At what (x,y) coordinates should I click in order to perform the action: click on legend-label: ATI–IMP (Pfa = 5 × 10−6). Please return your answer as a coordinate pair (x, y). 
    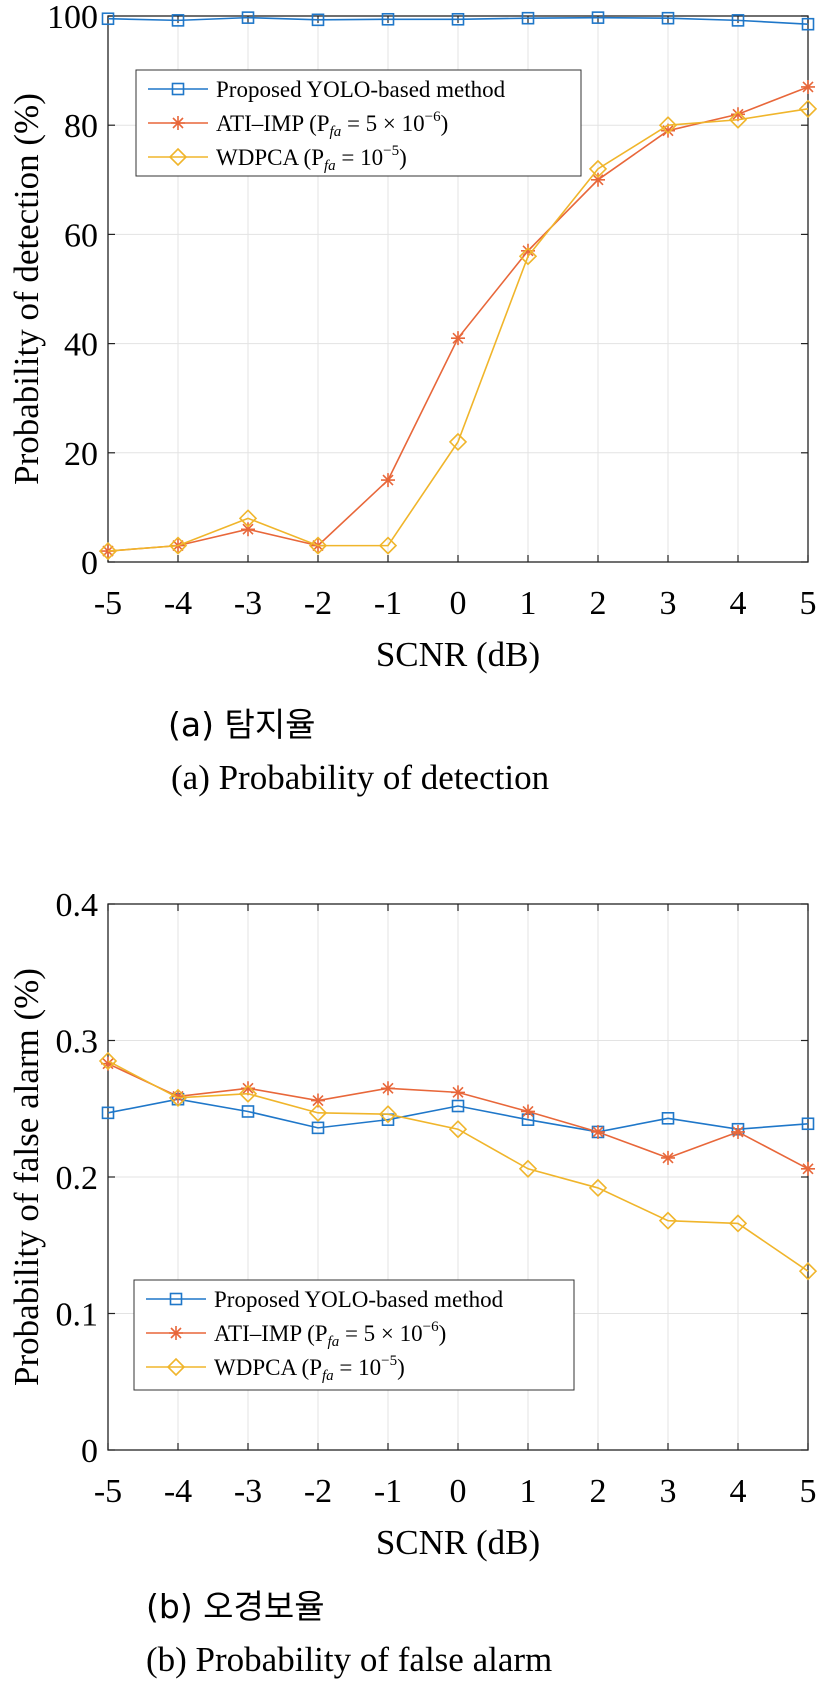
    Looking at the image, I should click on (332, 124).